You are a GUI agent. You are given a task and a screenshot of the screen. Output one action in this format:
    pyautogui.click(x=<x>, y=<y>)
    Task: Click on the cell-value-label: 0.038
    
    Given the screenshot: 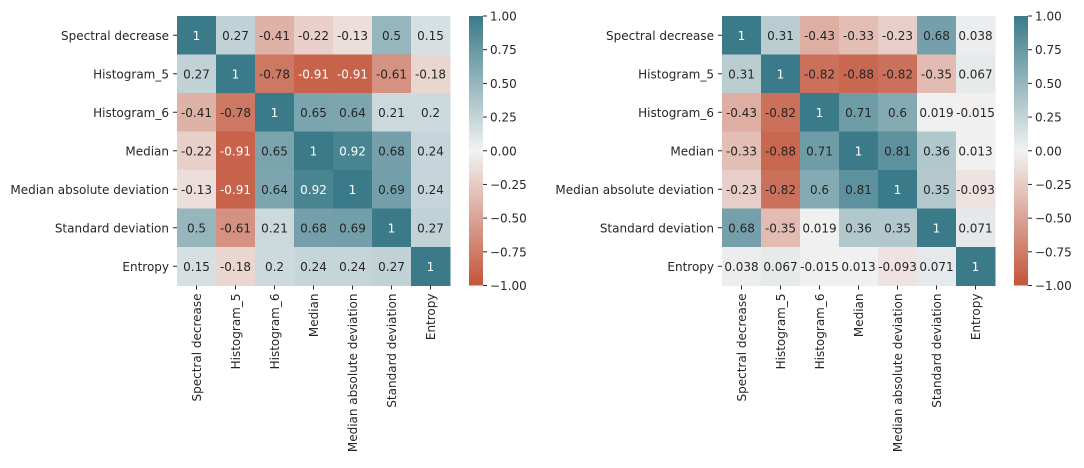 What is the action you would take?
    pyautogui.click(x=741, y=267)
    